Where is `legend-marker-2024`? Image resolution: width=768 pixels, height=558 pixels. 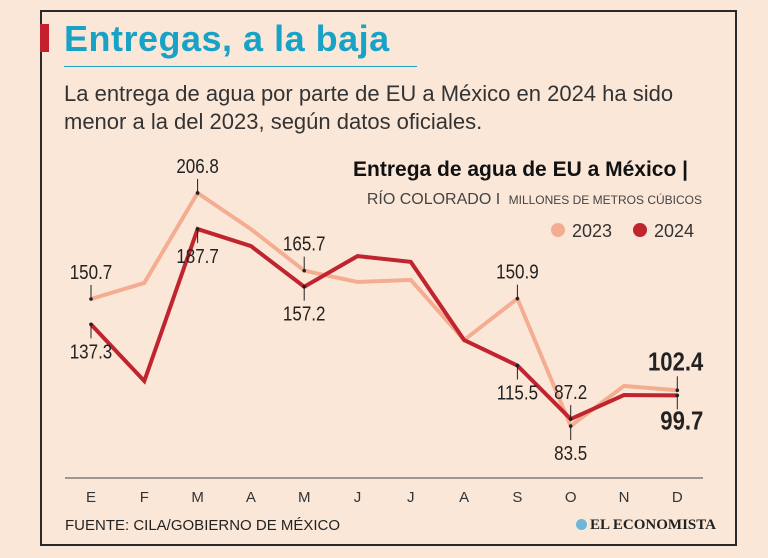
legend-marker-2024 is located at coordinates (640, 230).